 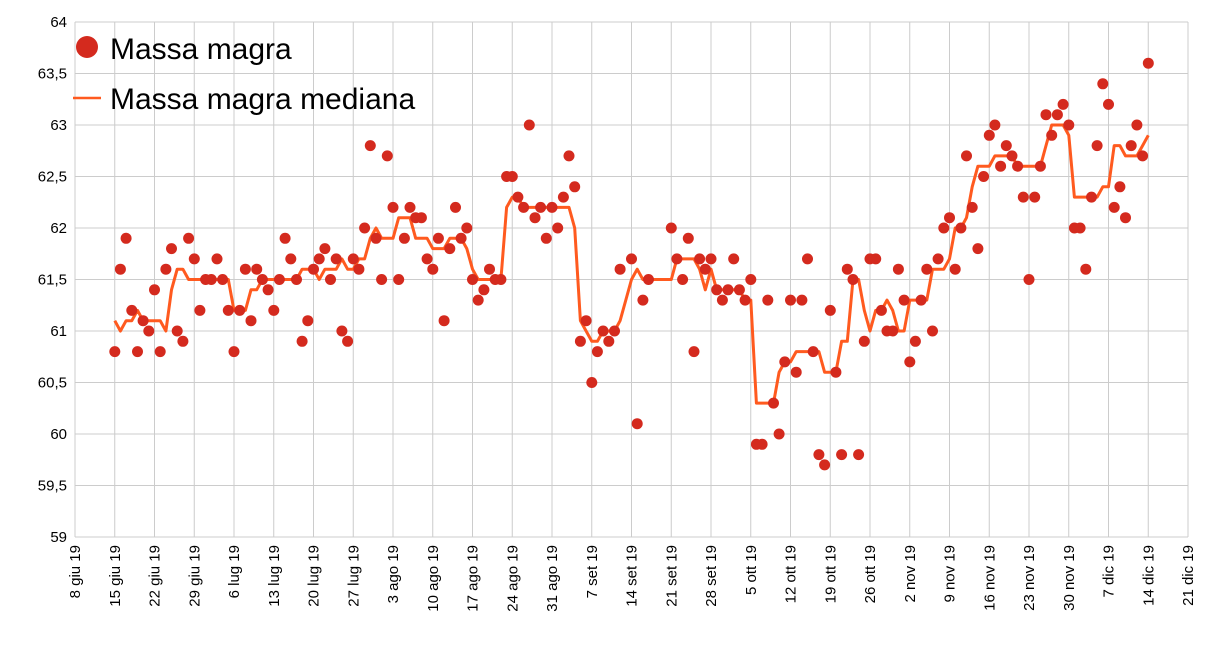 What do you see at coordinates (75, 571) in the screenshot?
I see `x-tick-label: 8 giu 19` at bounding box center [75, 571].